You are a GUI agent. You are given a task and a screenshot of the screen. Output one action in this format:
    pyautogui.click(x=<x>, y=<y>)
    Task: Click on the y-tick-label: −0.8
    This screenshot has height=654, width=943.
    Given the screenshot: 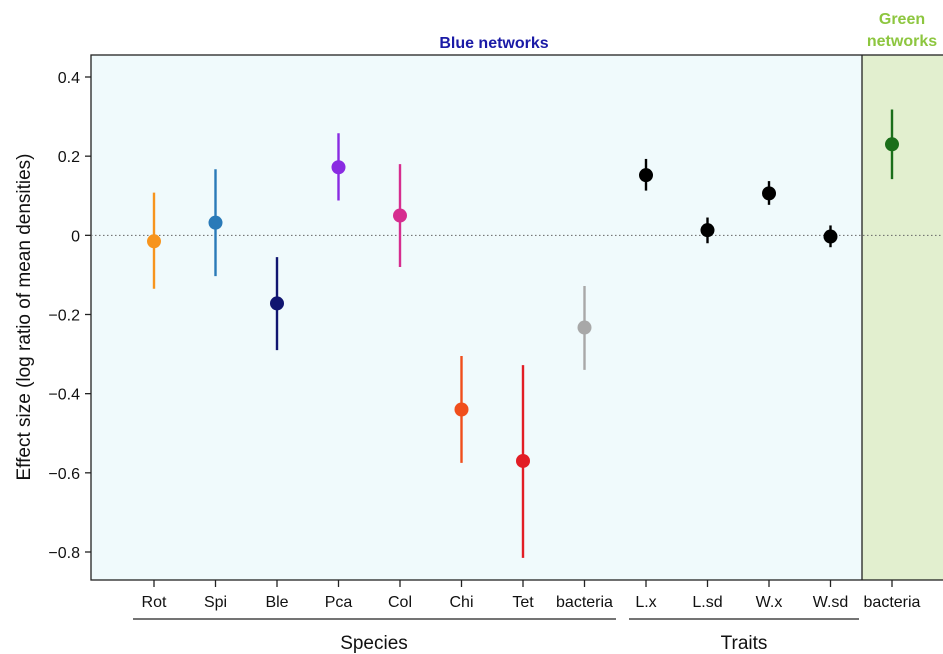 What is the action you would take?
    pyautogui.click(x=64, y=553)
    